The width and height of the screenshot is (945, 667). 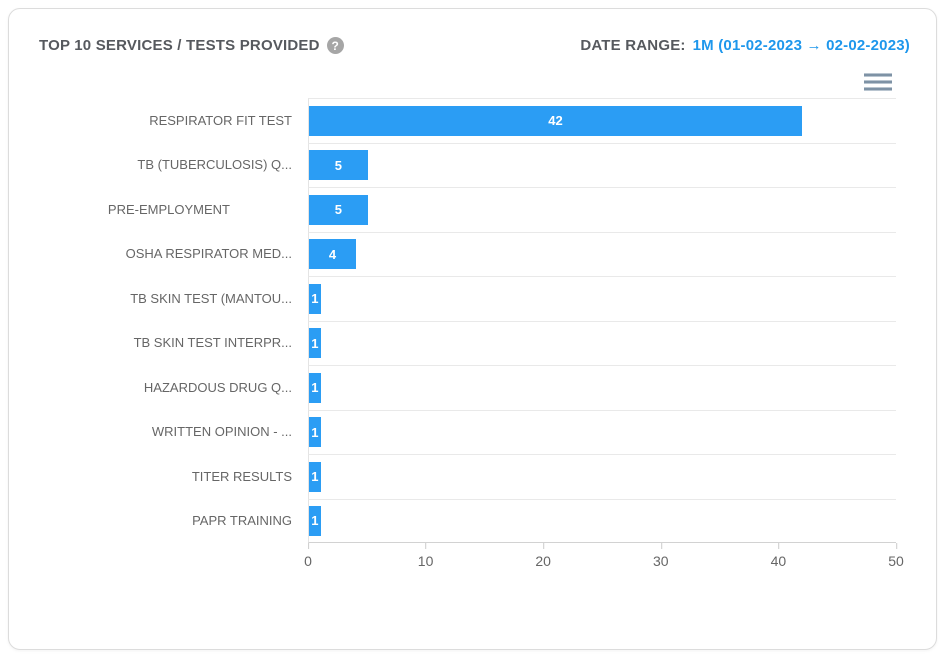 I want to click on category-label: PAPR TRAINING, so click(x=242, y=521).